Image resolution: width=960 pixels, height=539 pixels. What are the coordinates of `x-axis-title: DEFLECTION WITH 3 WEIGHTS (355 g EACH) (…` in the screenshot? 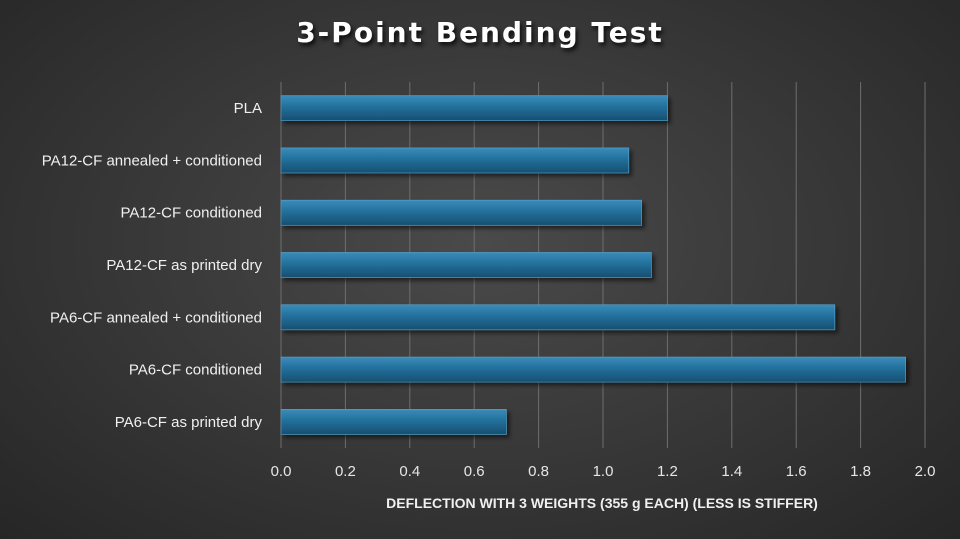 It's located at (602, 503).